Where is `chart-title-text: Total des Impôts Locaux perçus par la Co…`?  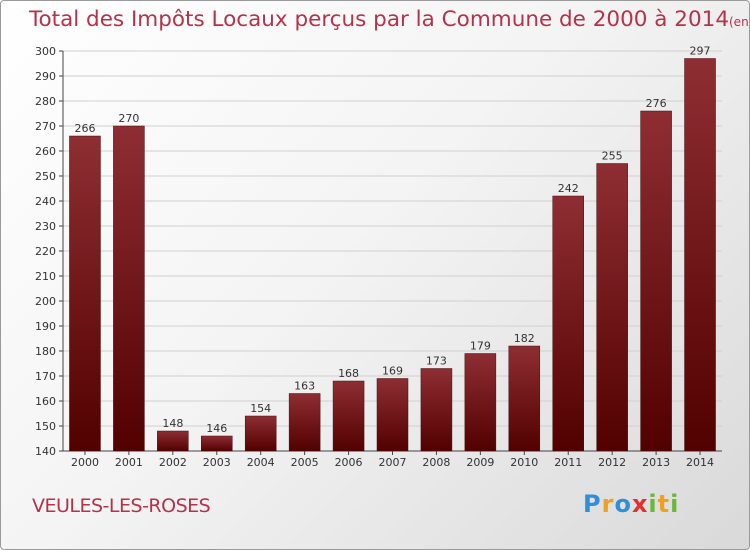
chart-title-text: Total des Impôts Locaux perçus par la Co… is located at coordinates (379, 19).